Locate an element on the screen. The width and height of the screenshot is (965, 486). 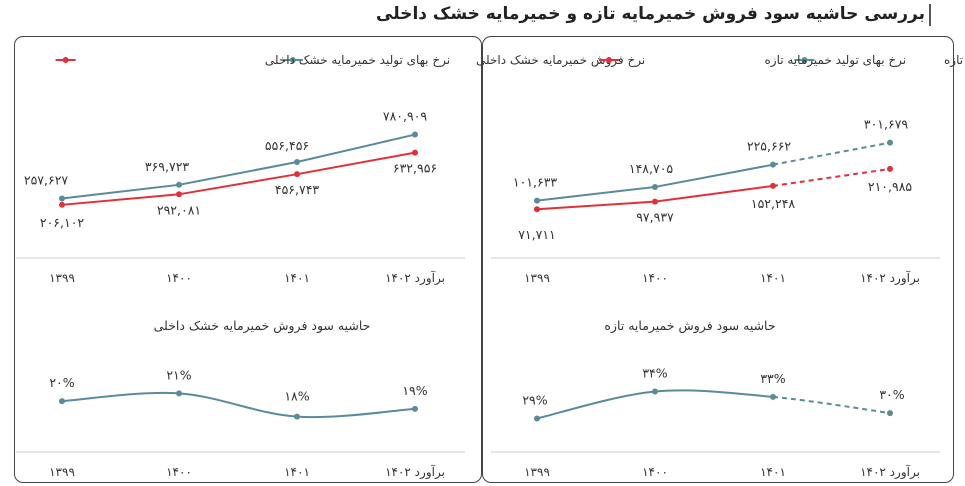
fresh_margin-series-0-data-label: ۳۳% is located at coordinates (772, 378).